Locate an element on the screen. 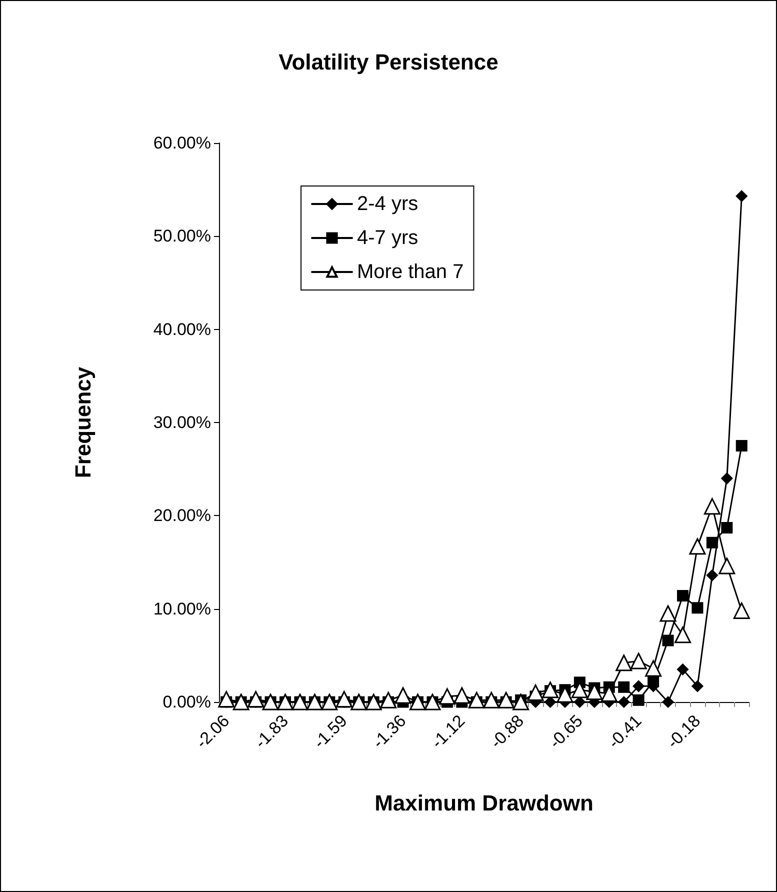 The width and height of the screenshot is (777, 892). y-tick-label: 40.00% is located at coordinates (182, 329).